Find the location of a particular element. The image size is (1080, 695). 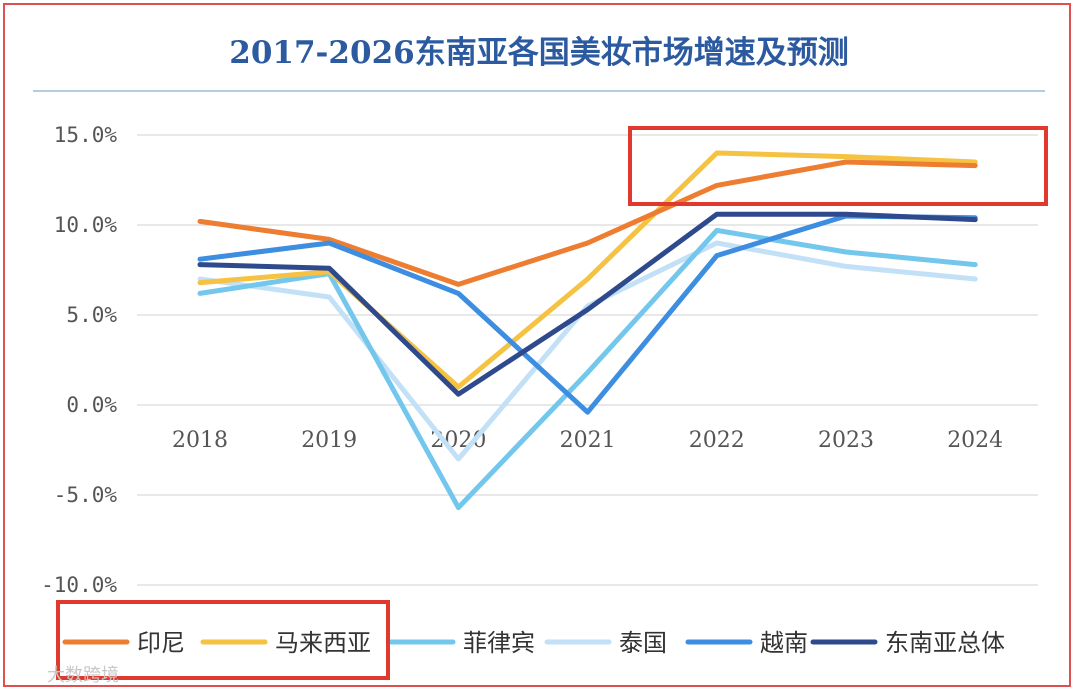

legend-label: 越南 is located at coordinates (784, 643).